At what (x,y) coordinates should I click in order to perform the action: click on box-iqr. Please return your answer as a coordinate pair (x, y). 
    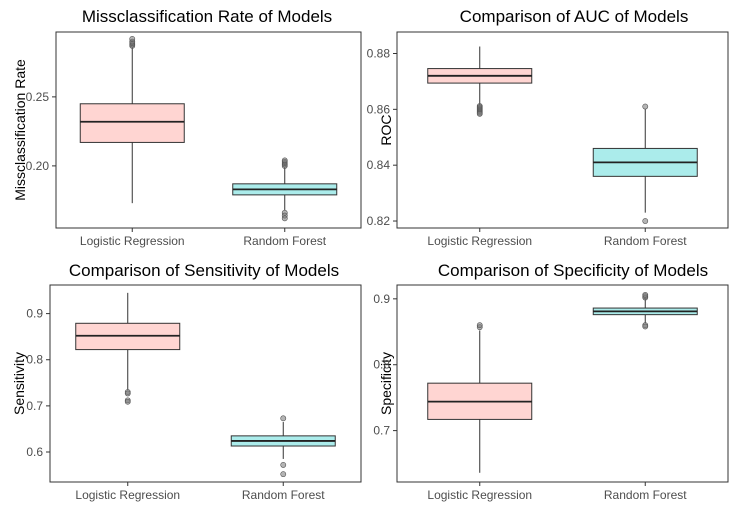
    Looking at the image, I should click on (132, 123).